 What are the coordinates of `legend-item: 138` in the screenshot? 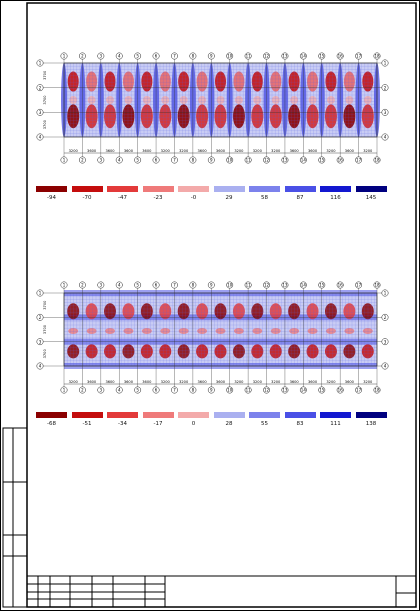 It's located at (371, 423).